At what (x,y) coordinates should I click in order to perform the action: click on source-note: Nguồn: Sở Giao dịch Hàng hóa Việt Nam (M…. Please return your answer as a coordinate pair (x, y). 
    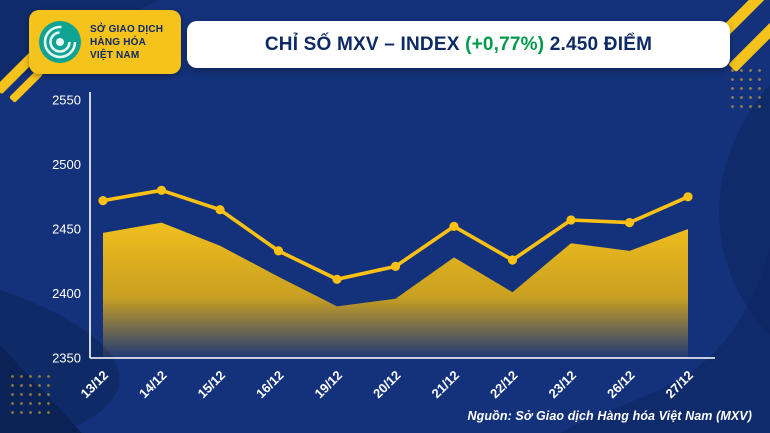
    Looking at the image, I should click on (609, 416).